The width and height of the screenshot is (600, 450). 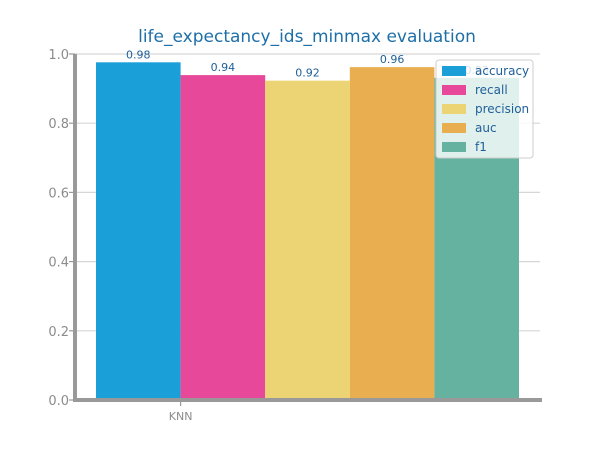 What do you see at coordinates (181, 416) in the screenshot?
I see `x-tick-label-knn: KNN` at bounding box center [181, 416].